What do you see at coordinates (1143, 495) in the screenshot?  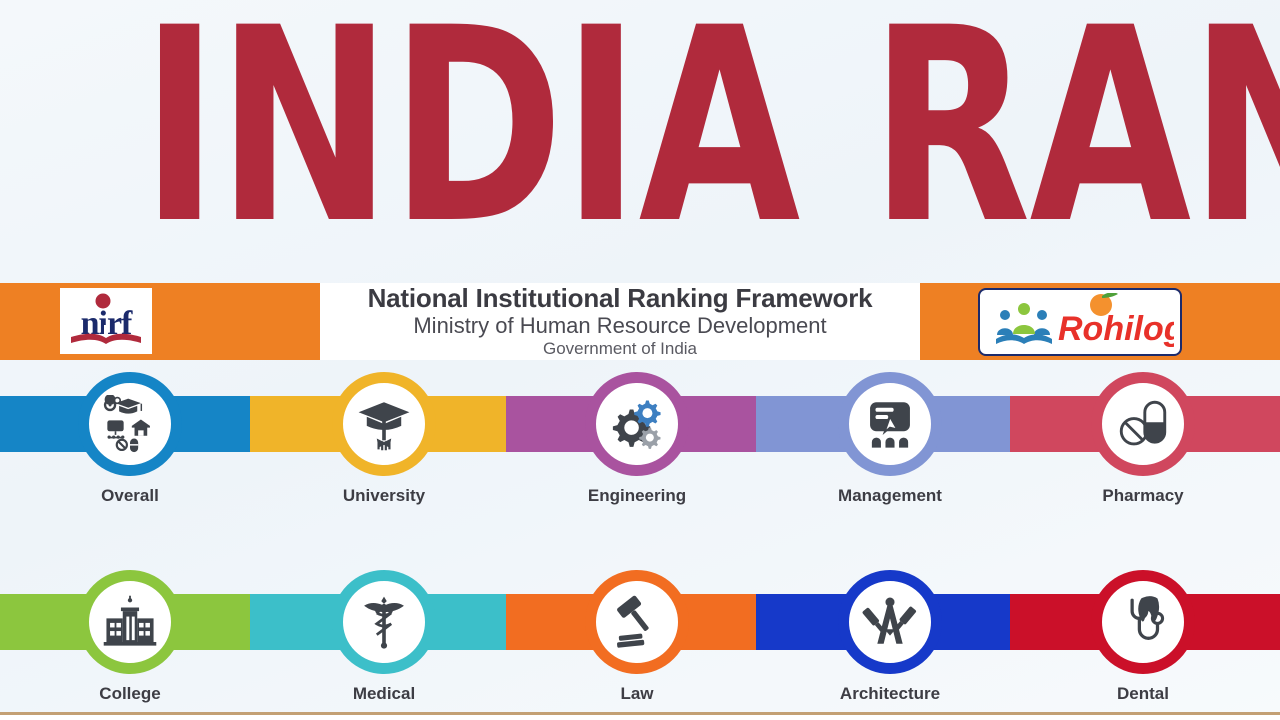 I see `category-label-pharmacy: Pharmacy` at bounding box center [1143, 495].